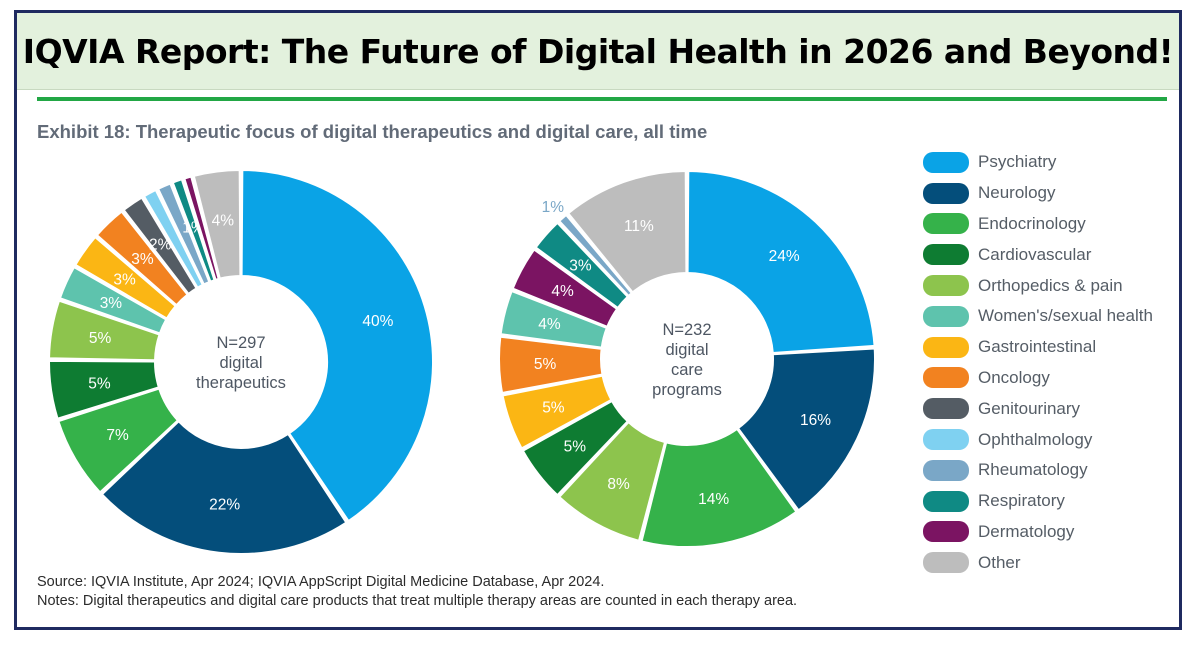 This screenshot has height=645, width=1200. Describe the element at coordinates (1065, 316) in the screenshot. I see `legend-label: Women's/sexual health` at that location.